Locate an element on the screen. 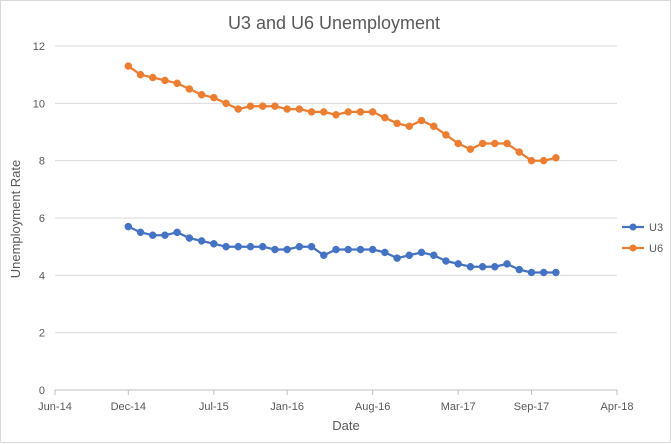 Image resolution: width=671 pixels, height=444 pixels. y-tick-label: 8 is located at coordinates (42, 162).